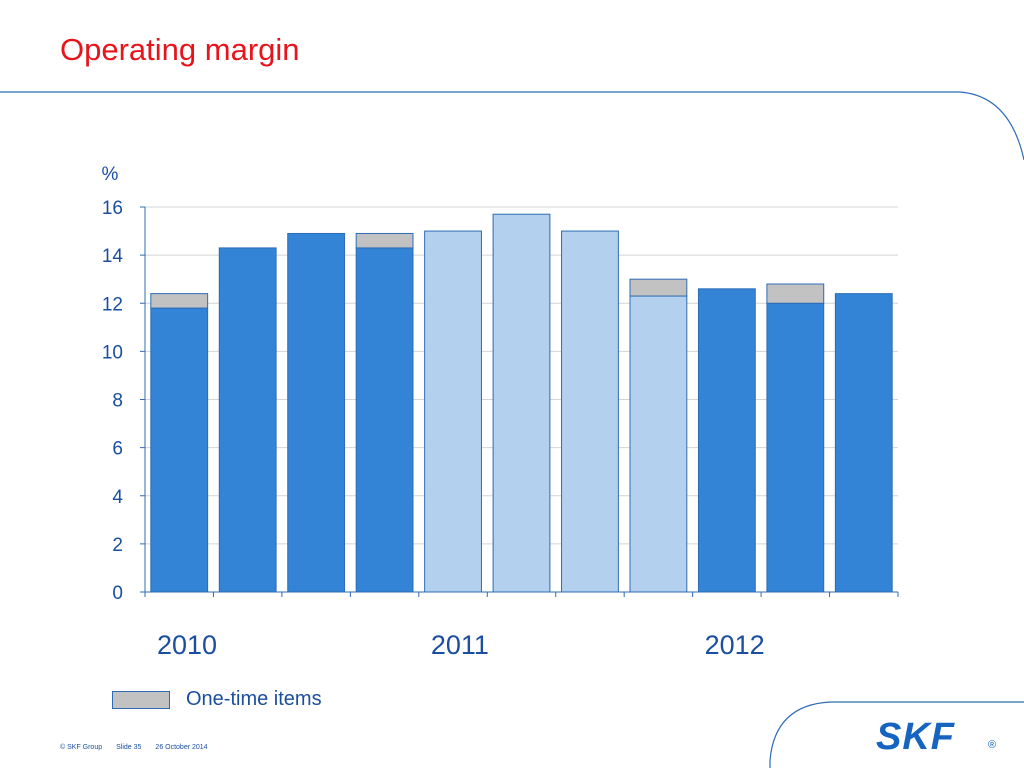 The height and width of the screenshot is (768, 1024). Describe the element at coordinates (117, 449) in the screenshot. I see `y-tick-label: 6` at that location.